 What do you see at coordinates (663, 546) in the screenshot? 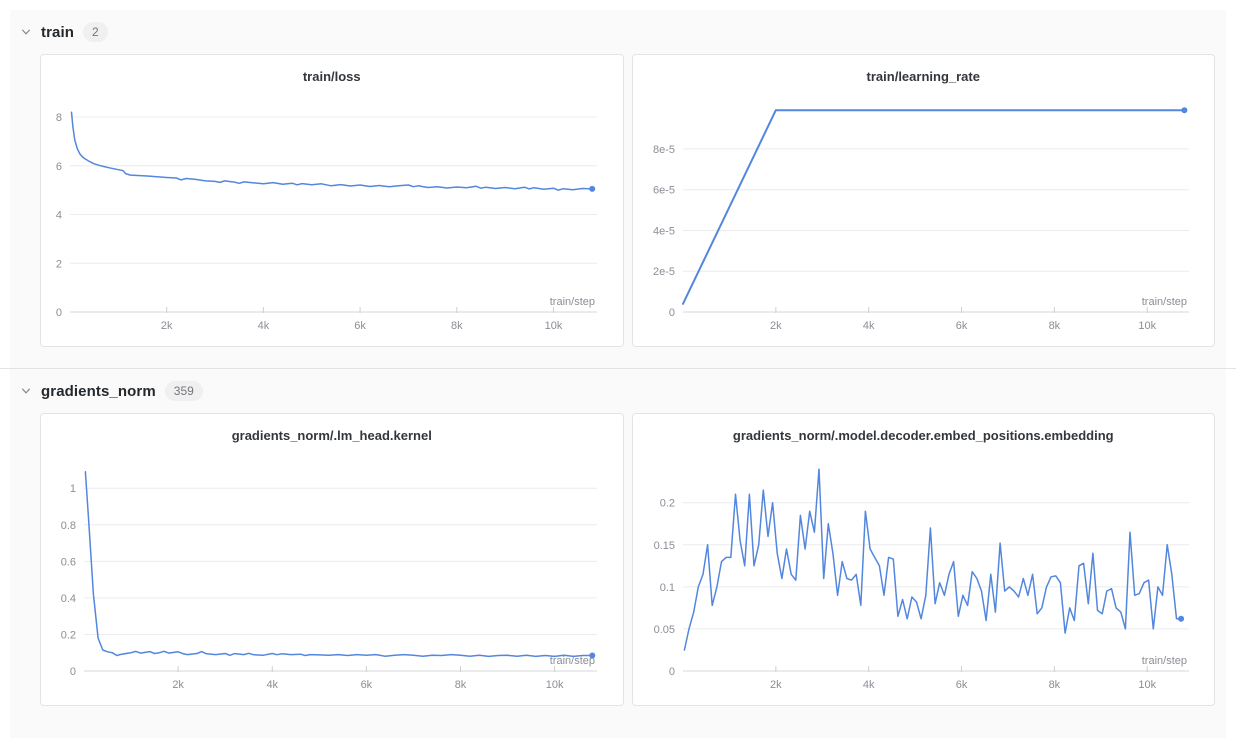
I see `svg-text: 0.15` at bounding box center [663, 546].